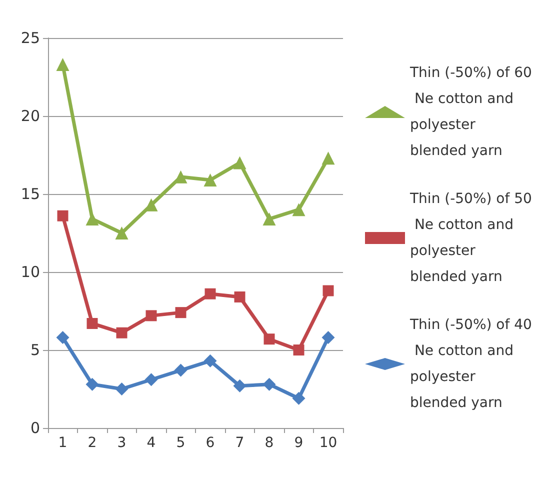 The height and width of the screenshot is (477, 557). I want to click on x-tick-label: 5, so click(181, 443).